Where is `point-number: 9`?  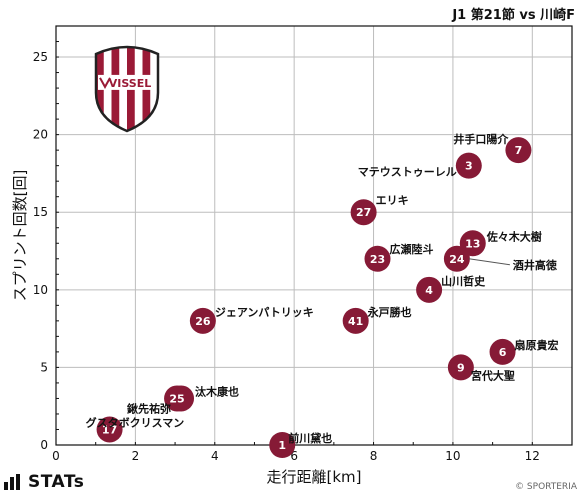 point-number: 9 is located at coordinates (461, 367).